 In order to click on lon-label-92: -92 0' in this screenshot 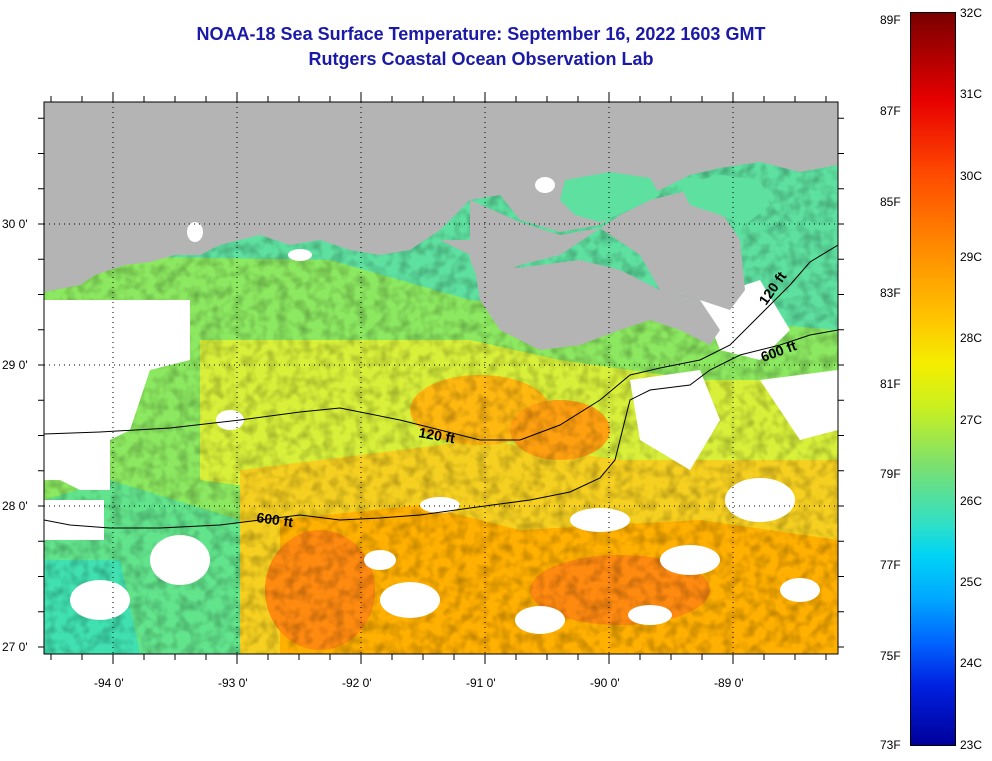, I will do `click(357, 683)`.